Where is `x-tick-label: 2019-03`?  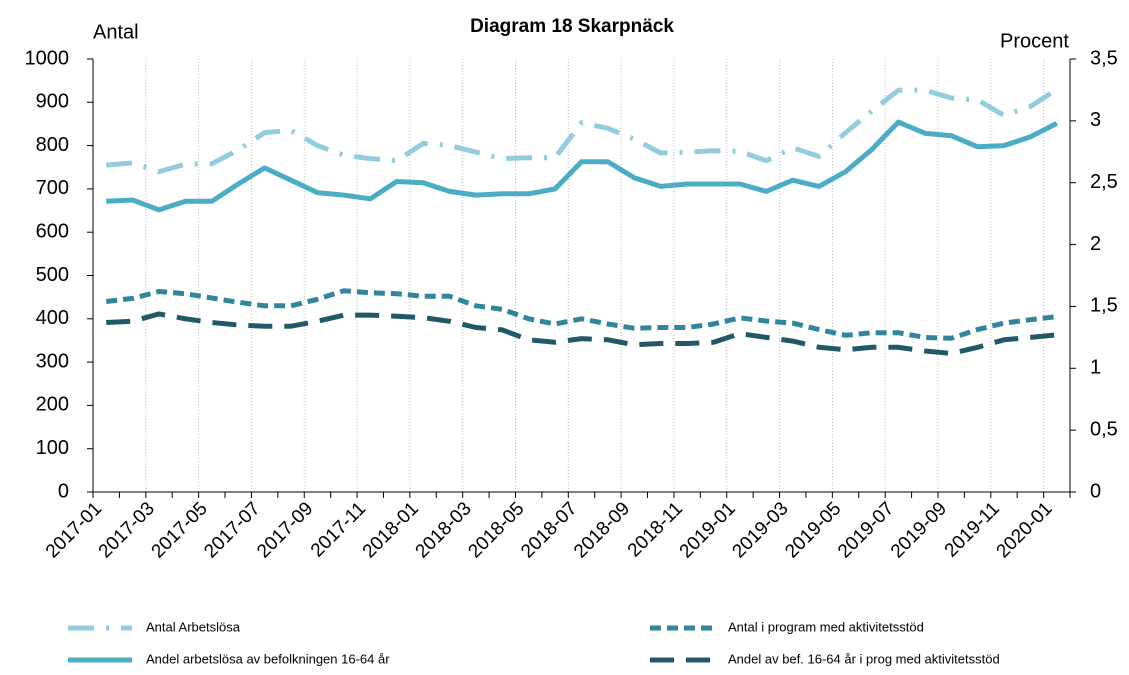
x-tick-label: 2019-03 is located at coordinates (760, 530).